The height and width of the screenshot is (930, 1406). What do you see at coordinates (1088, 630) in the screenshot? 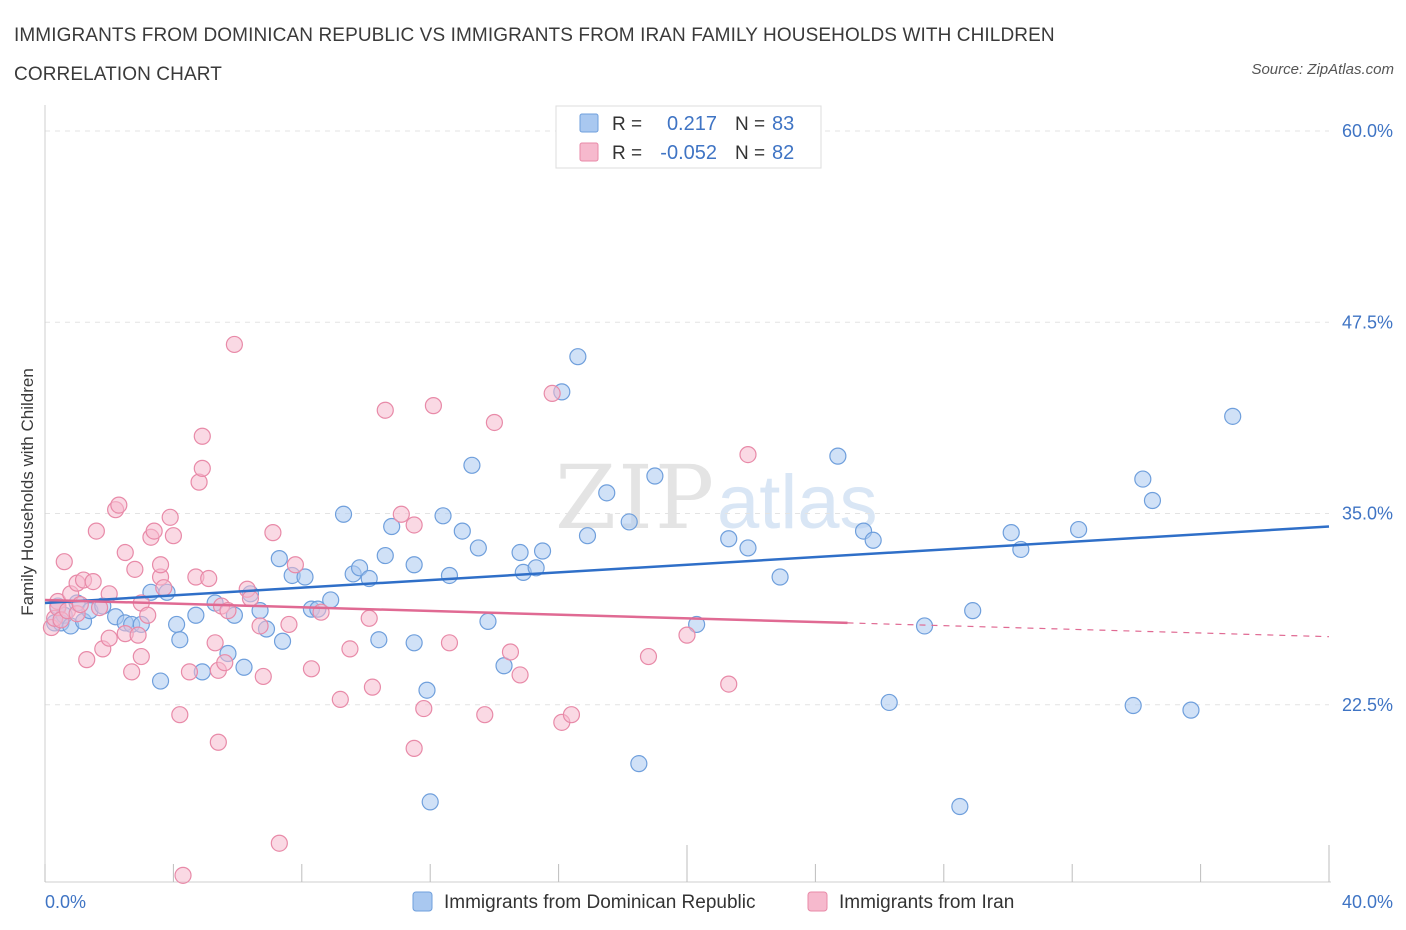
I see `trend-line-iran-dashed` at bounding box center [1088, 630].